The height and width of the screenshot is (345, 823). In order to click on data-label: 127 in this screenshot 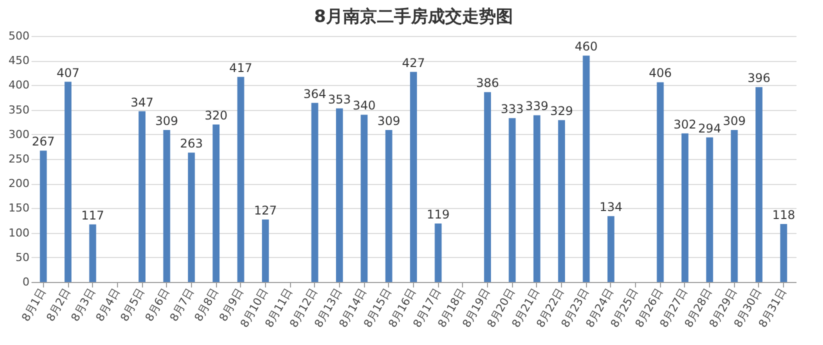, I will do `click(265, 211)`.